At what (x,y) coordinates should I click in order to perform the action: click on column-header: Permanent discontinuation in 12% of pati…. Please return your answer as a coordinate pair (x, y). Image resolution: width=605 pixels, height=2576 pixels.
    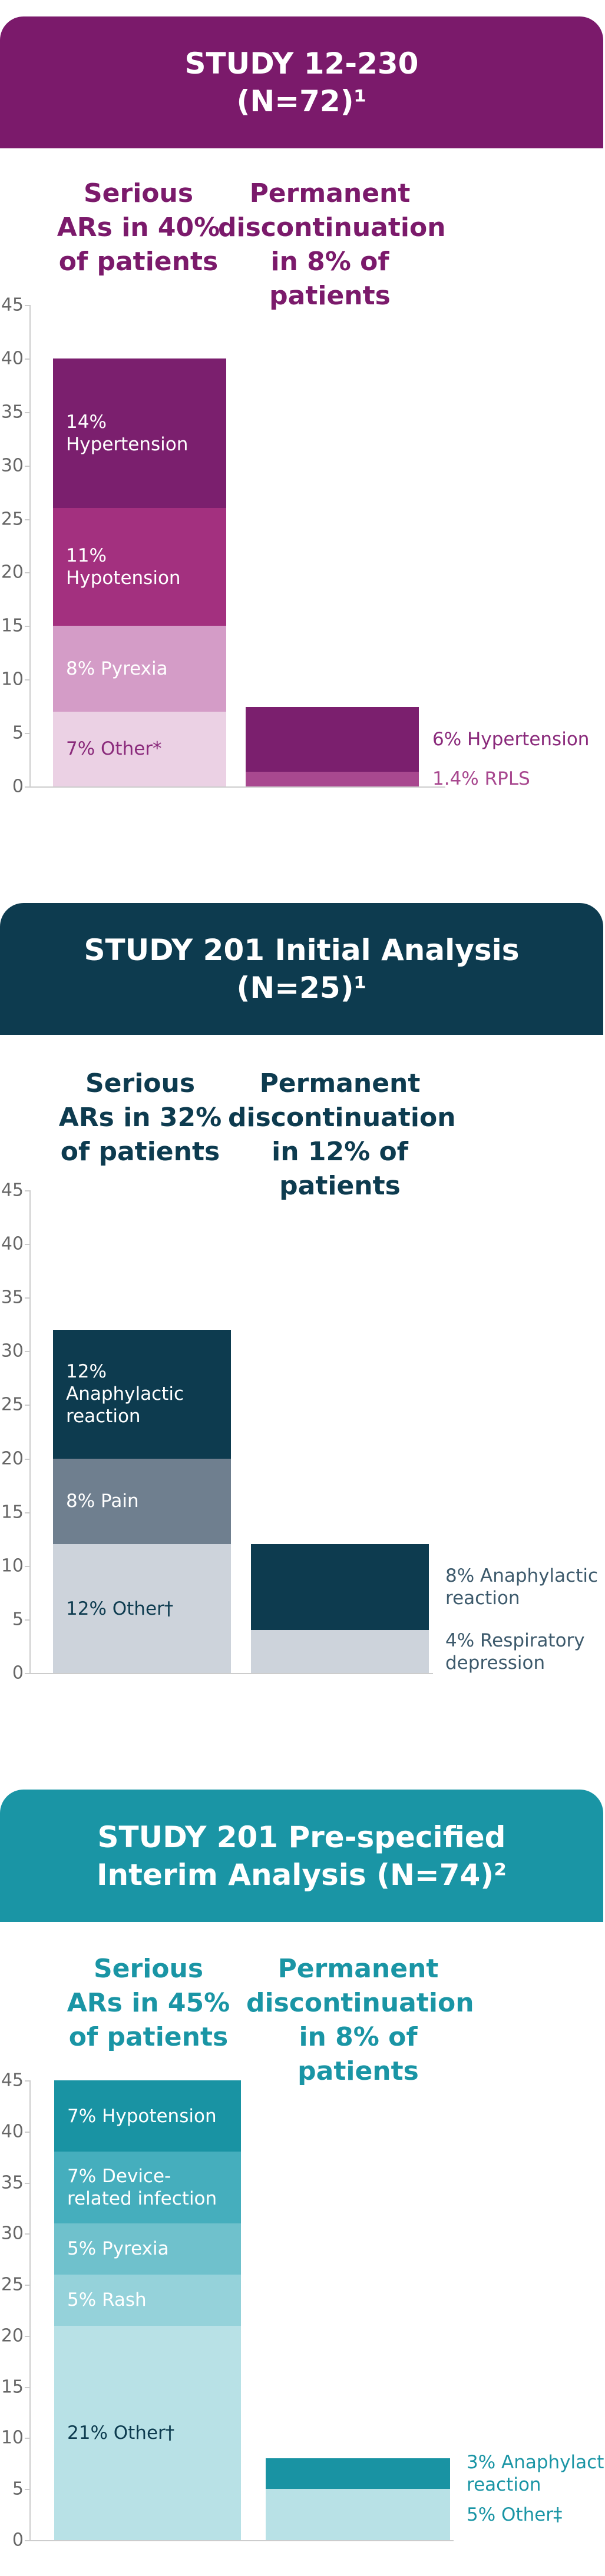
    Looking at the image, I should click on (342, 1134).